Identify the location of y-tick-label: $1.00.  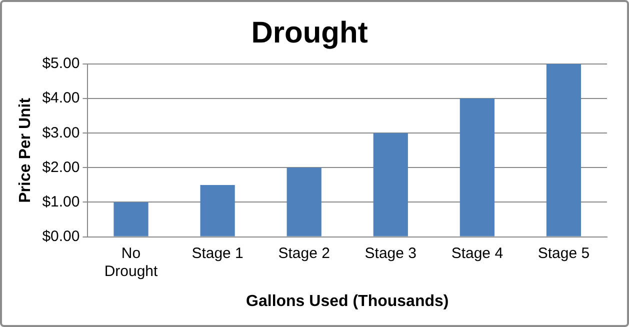
(61, 201).